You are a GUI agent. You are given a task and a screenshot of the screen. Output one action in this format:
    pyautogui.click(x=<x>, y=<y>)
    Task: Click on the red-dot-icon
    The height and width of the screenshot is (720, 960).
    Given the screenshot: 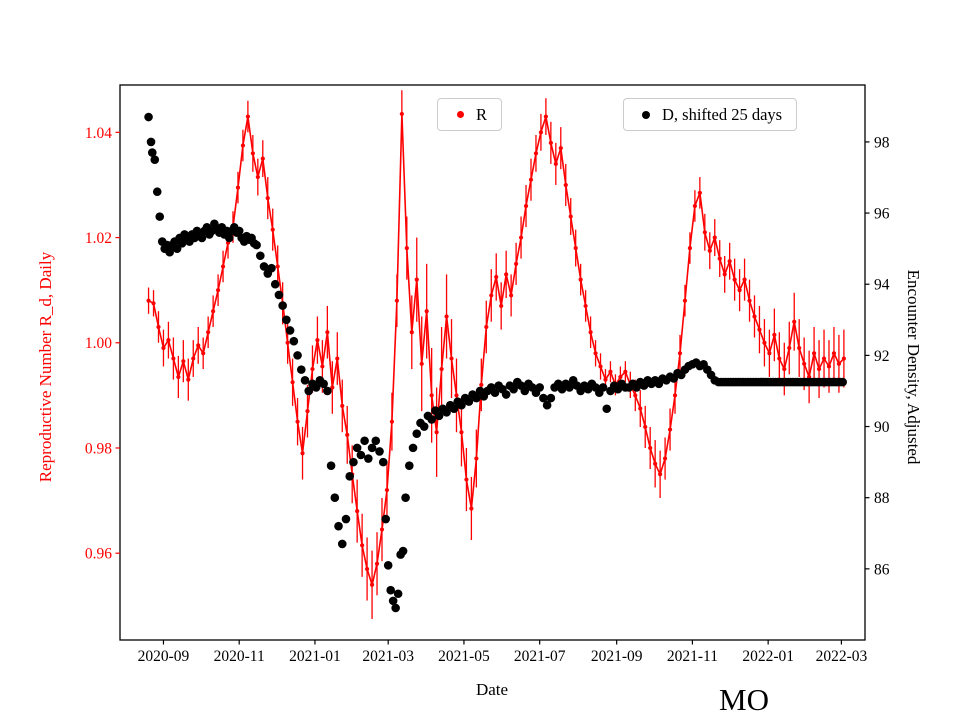 What is the action you would take?
    pyautogui.click(x=460, y=114)
    